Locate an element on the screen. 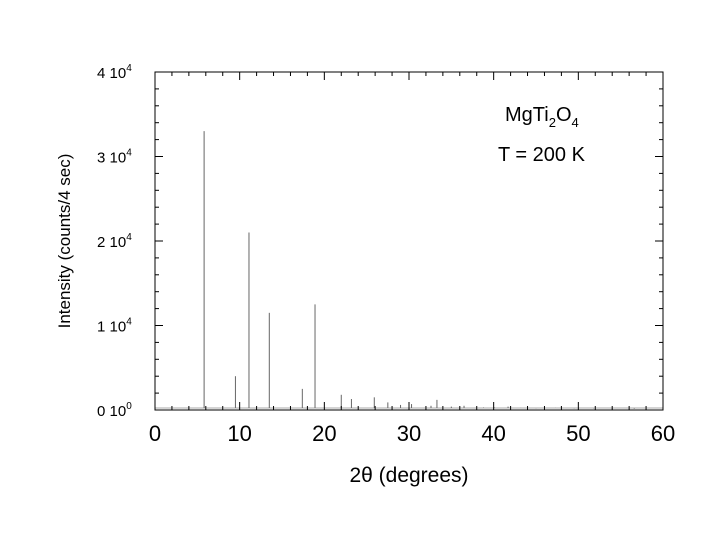 Image resolution: width=720 pixels, height=540 pixels. y-tick-label: 2 104 is located at coordinates (114, 241).